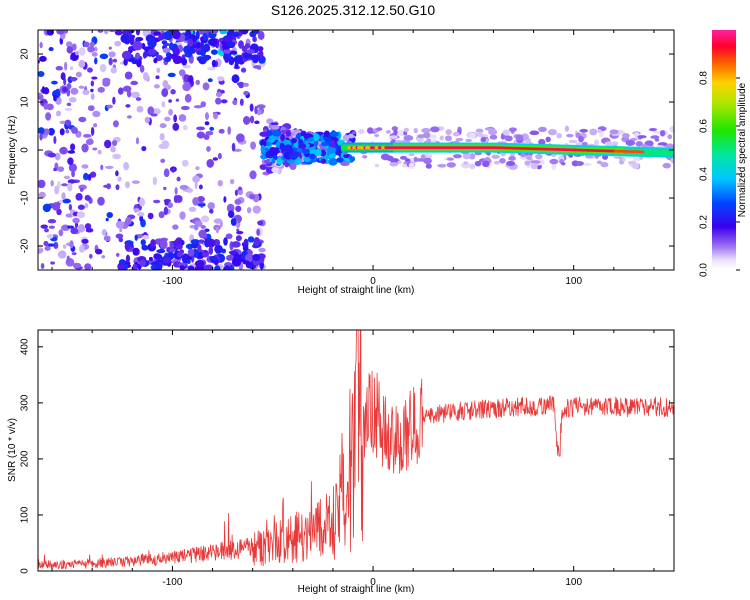  What do you see at coordinates (373, 582) in the screenshot?
I see `snr-xtick-label: 0` at bounding box center [373, 582].